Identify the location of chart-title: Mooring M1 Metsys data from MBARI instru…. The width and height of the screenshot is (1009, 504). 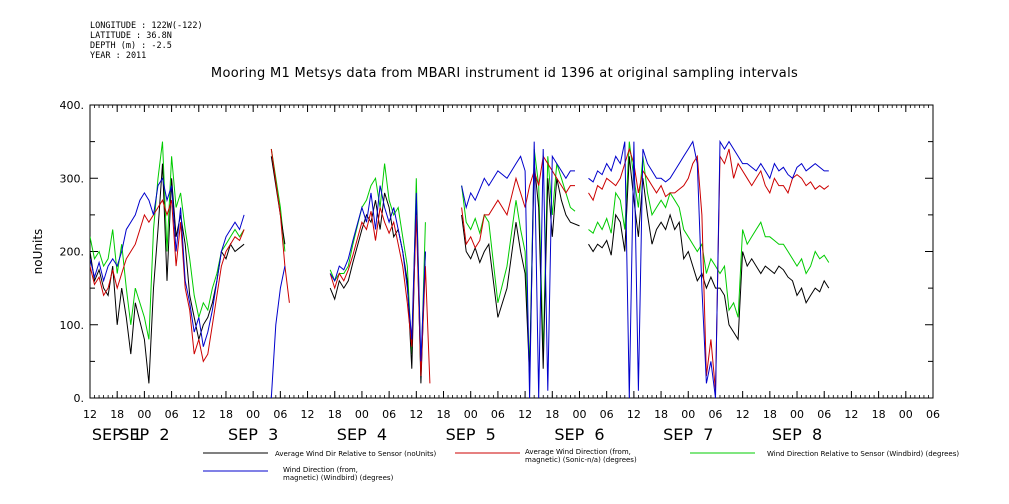
(504, 73).